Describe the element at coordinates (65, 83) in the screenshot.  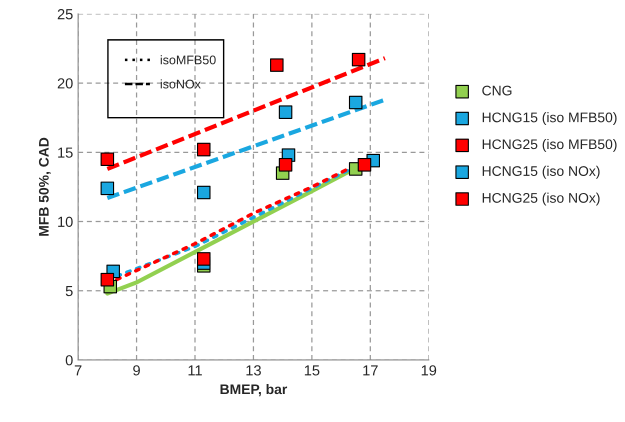
I see `y-tick-label: 20` at that location.